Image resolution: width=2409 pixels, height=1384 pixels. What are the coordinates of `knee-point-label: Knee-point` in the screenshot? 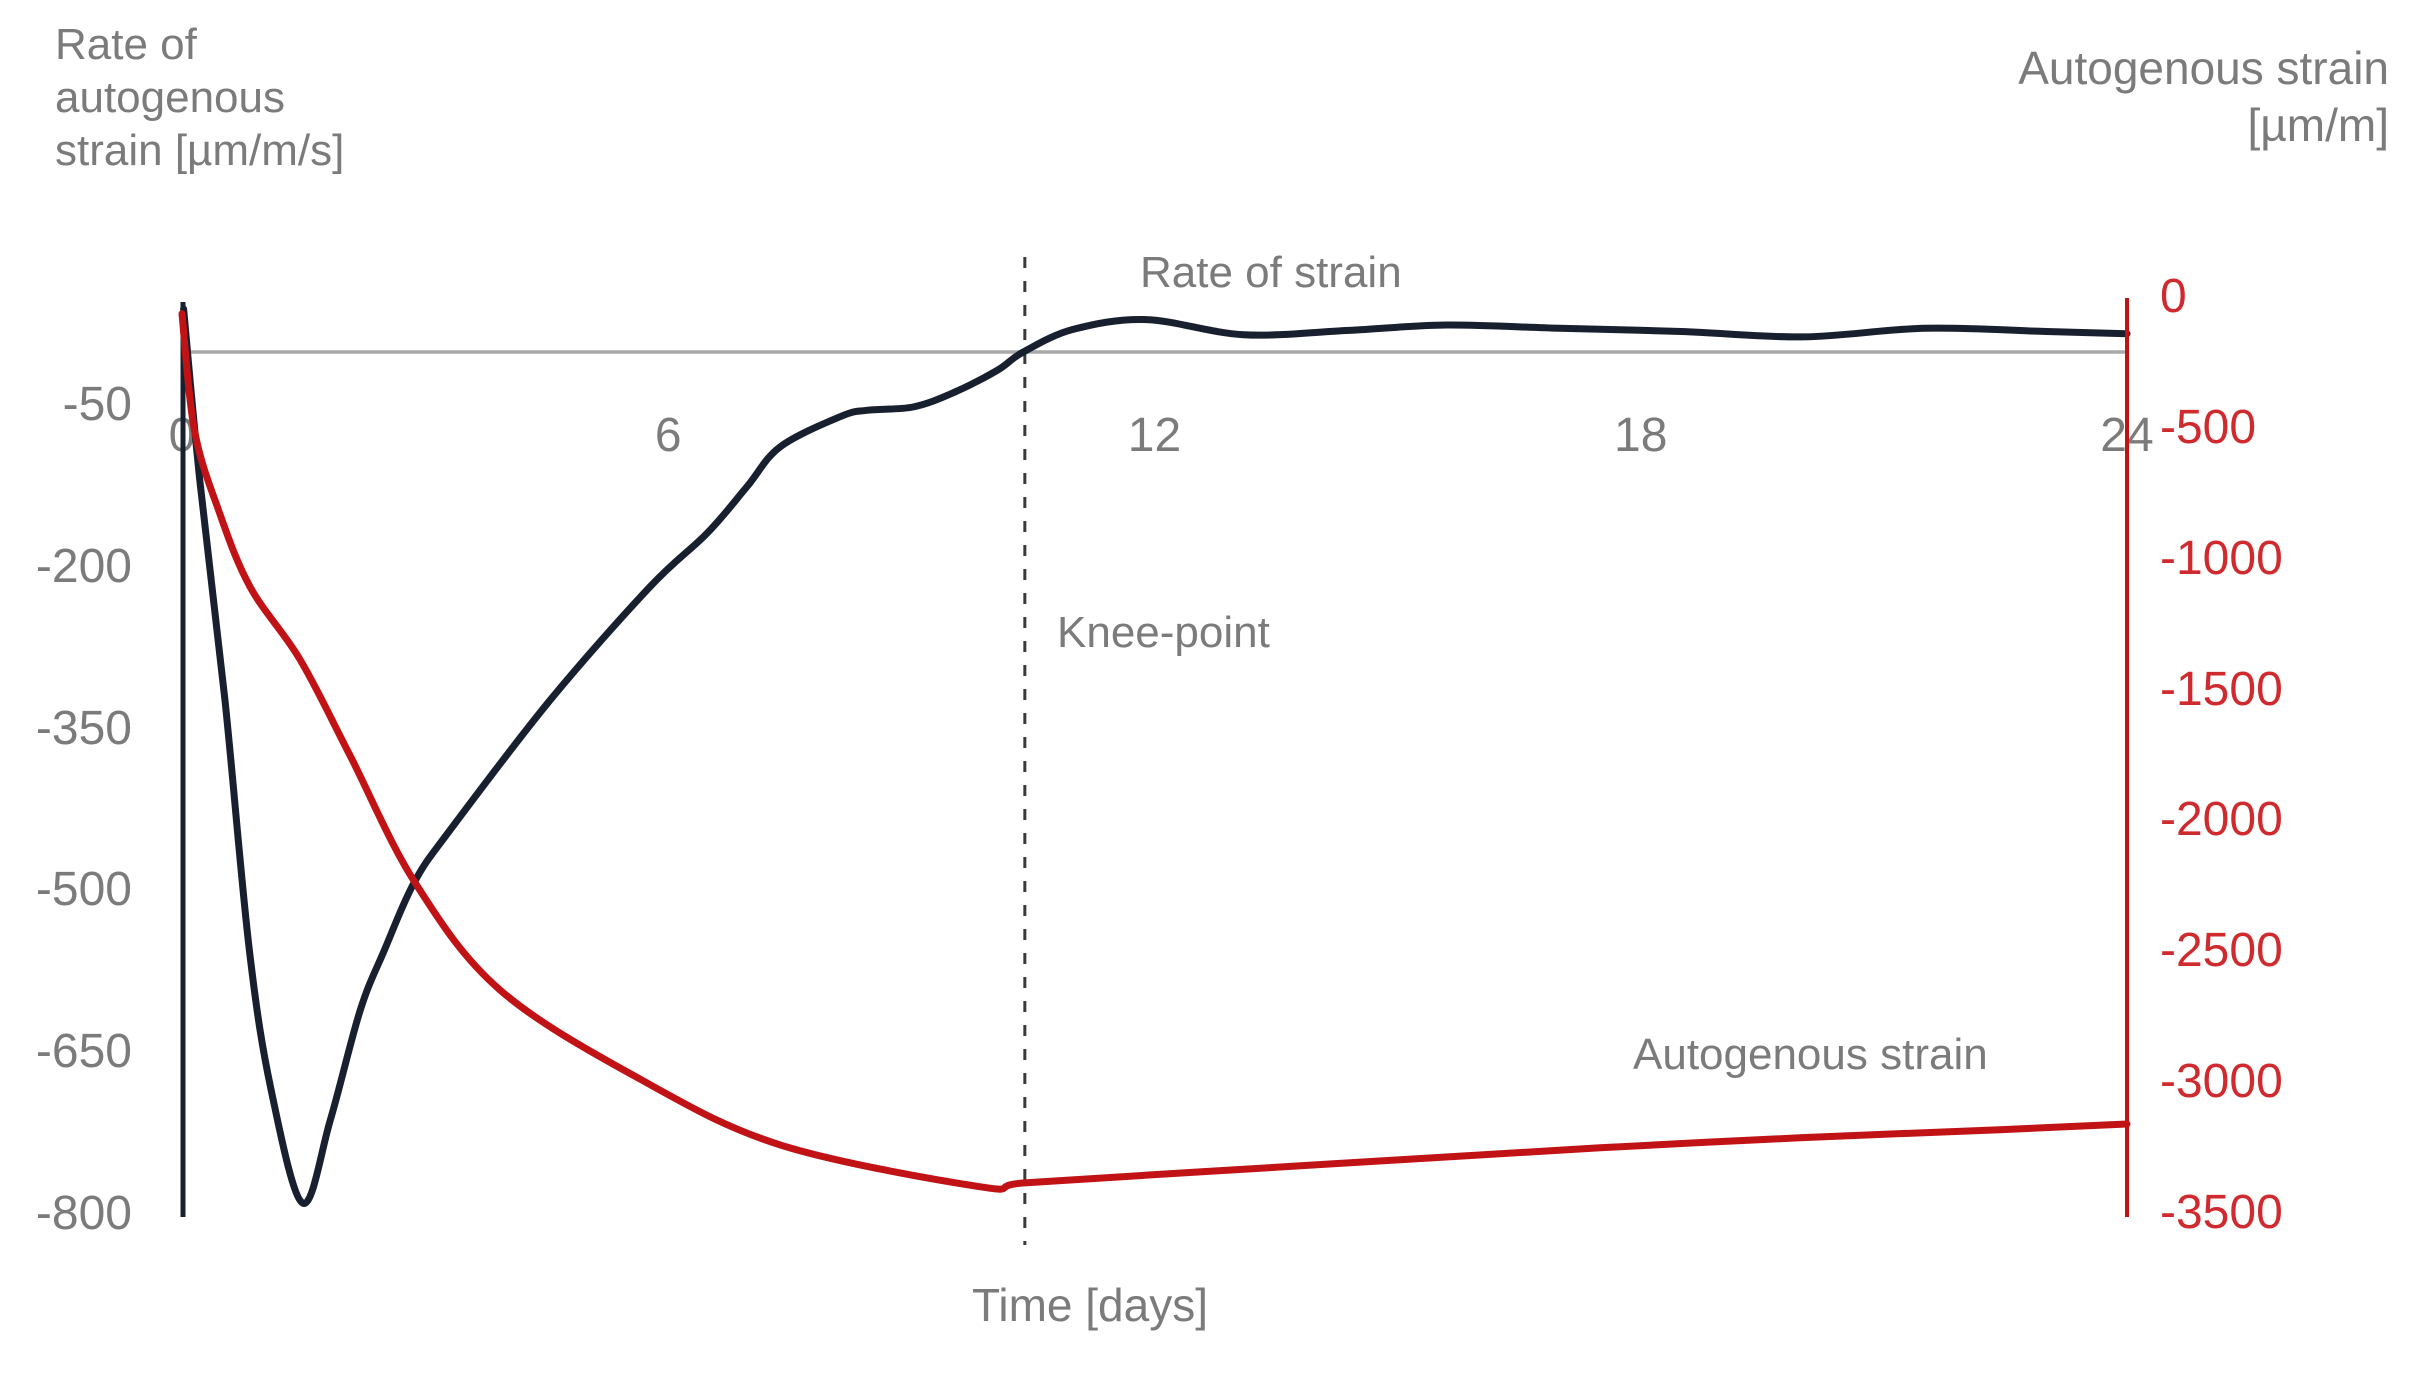 It's located at (1163, 632).